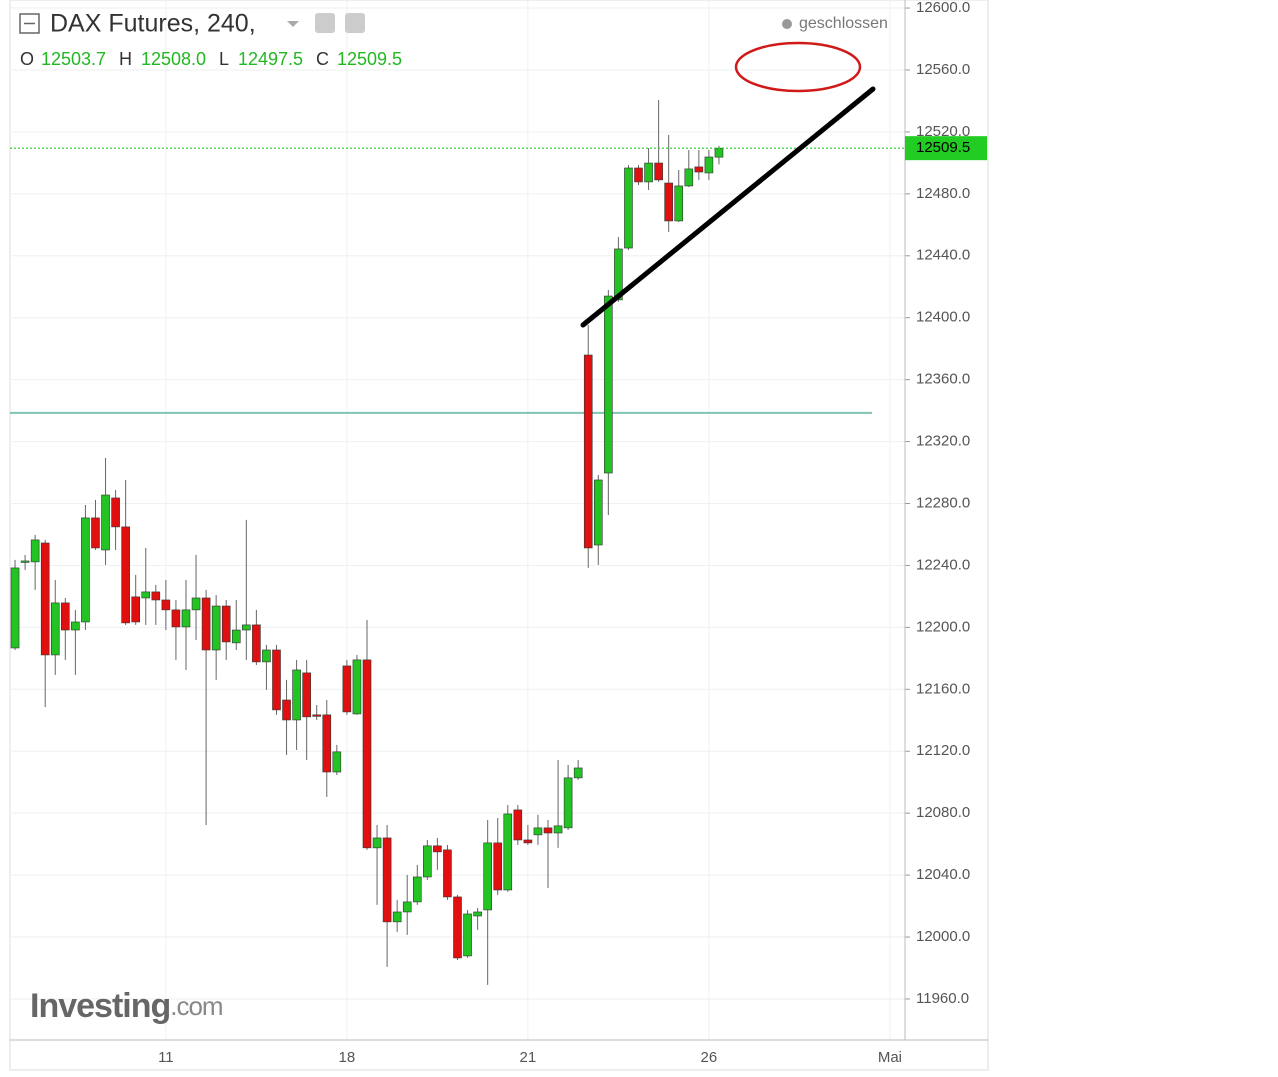  What do you see at coordinates (890, 1057) in the screenshot?
I see `x-tick-label: Mai` at bounding box center [890, 1057].